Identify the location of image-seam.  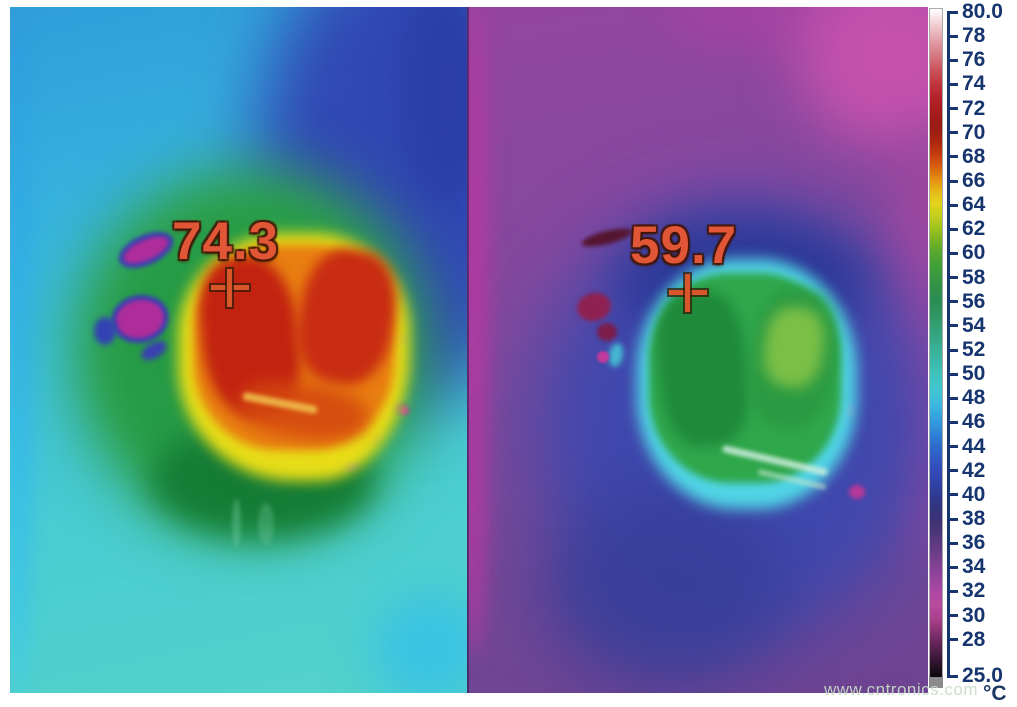
(468, 350).